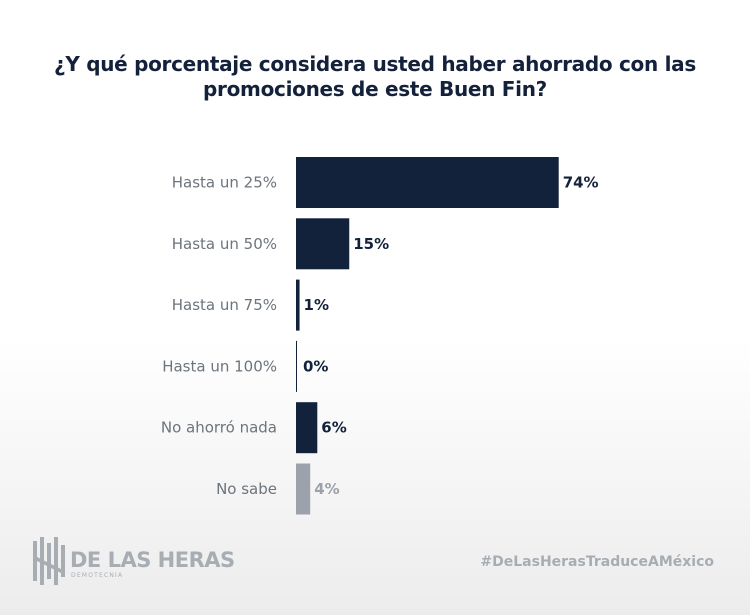 This screenshot has height=615, width=750. I want to click on logo-subtitle: DEMOTECNIA, so click(97, 575).